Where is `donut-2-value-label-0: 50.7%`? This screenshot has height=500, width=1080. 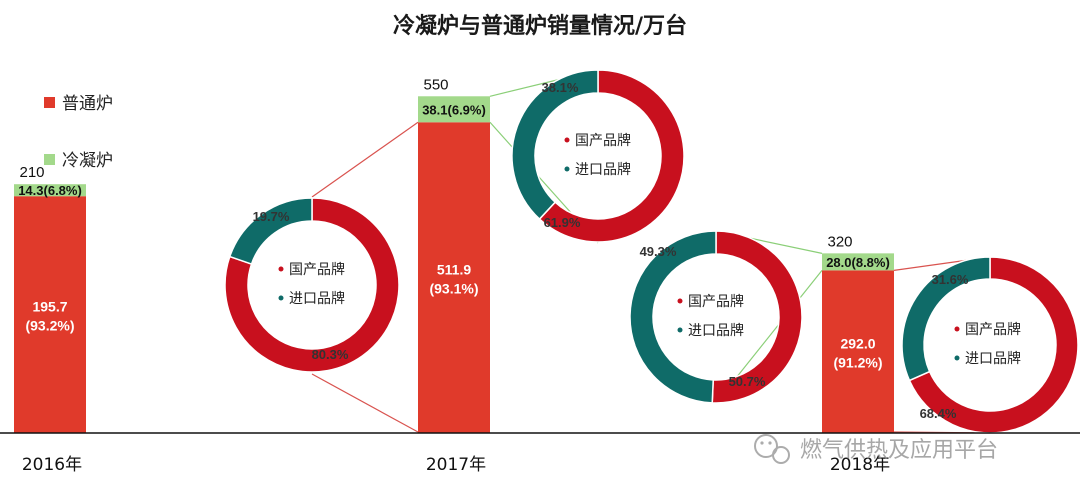 donut-2-value-label-0: 50.7% is located at coordinates (747, 381).